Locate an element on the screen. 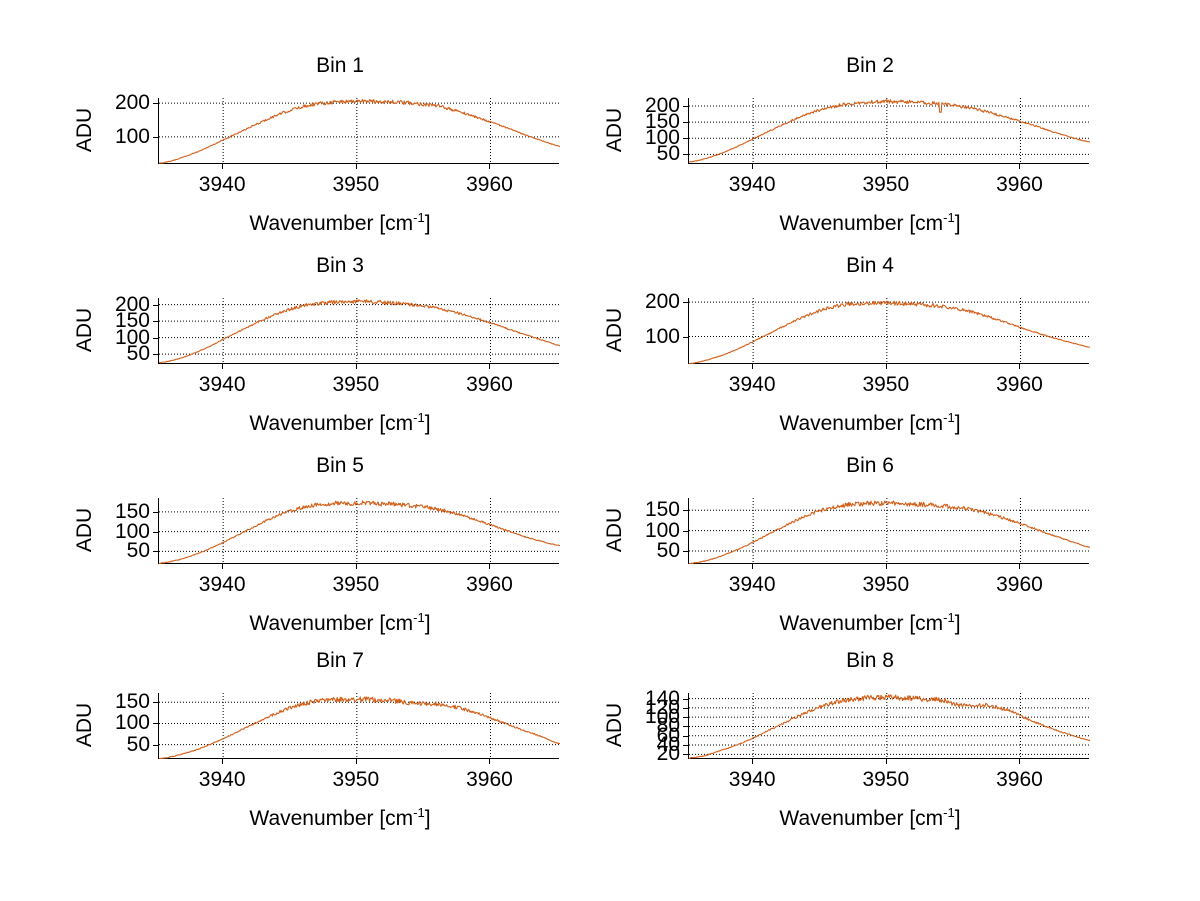  y-tick-label: 80 is located at coordinates (668, 726).